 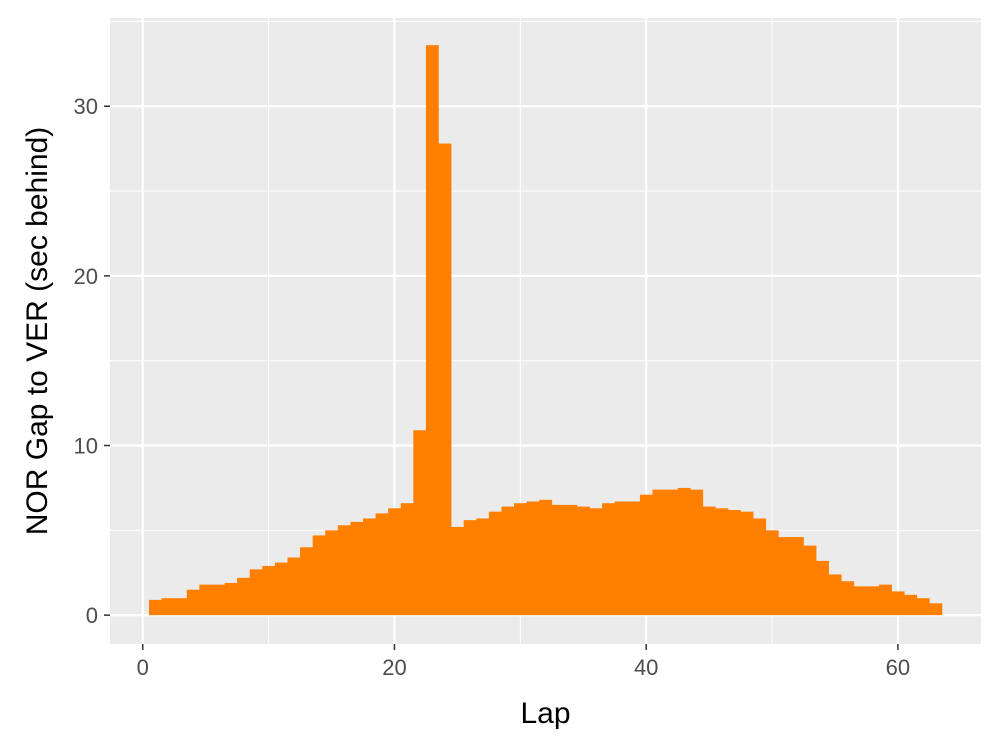 What do you see at coordinates (86, 276) in the screenshot?
I see `y-tick-label: 20` at bounding box center [86, 276].